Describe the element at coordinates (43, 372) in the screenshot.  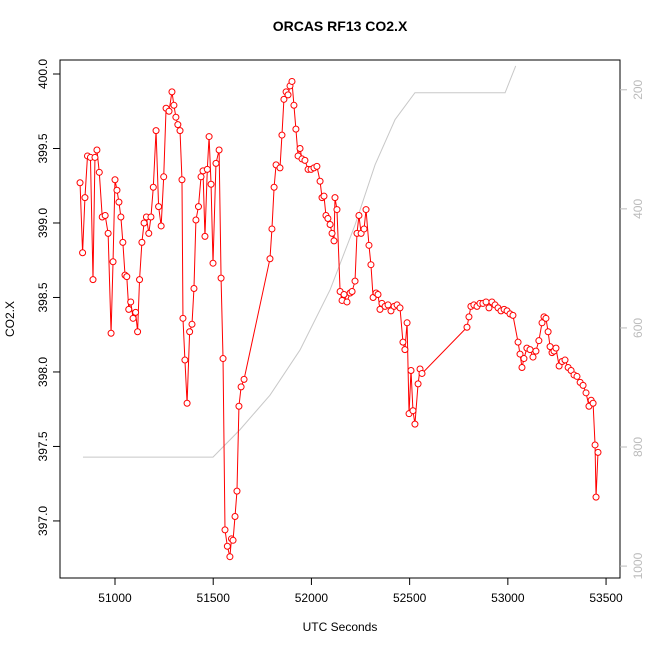
I see `y-tick-label: 398.0` at that location.